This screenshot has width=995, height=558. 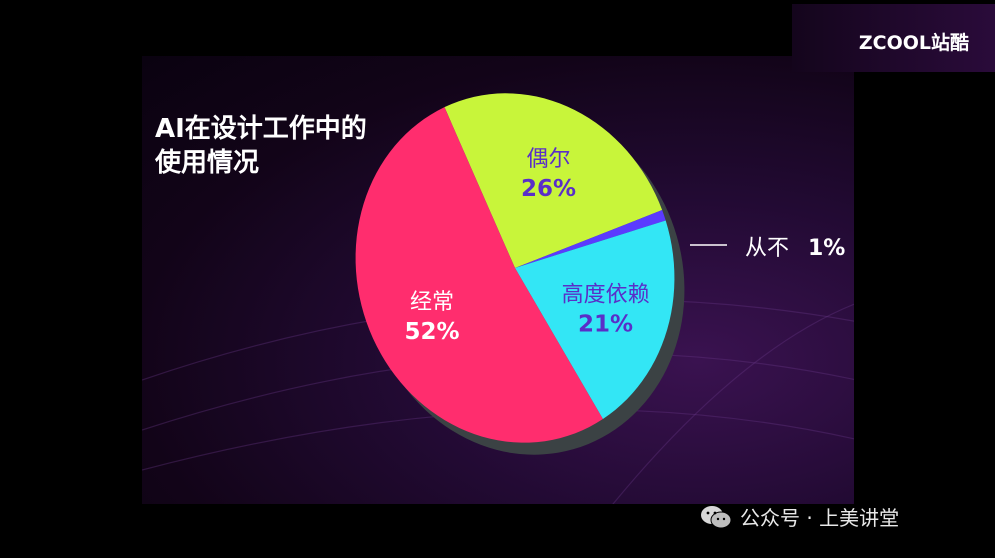 I want to click on zcool-logo: ZCOOL站酷, so click(x=913, y=43).